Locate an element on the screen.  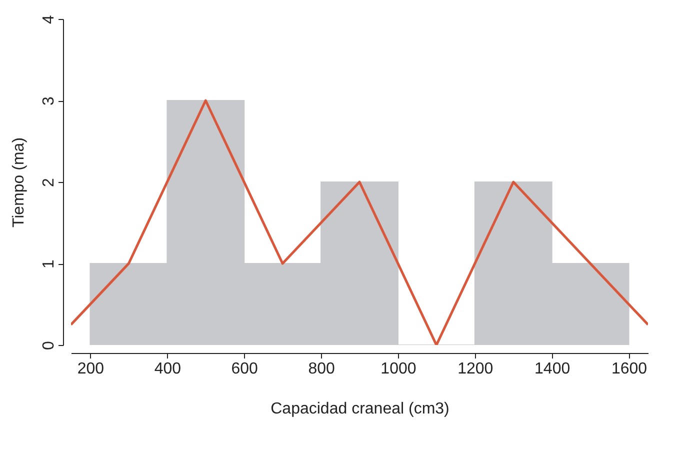
x-tick-label: 1200 is located at coordinates (476, 369).